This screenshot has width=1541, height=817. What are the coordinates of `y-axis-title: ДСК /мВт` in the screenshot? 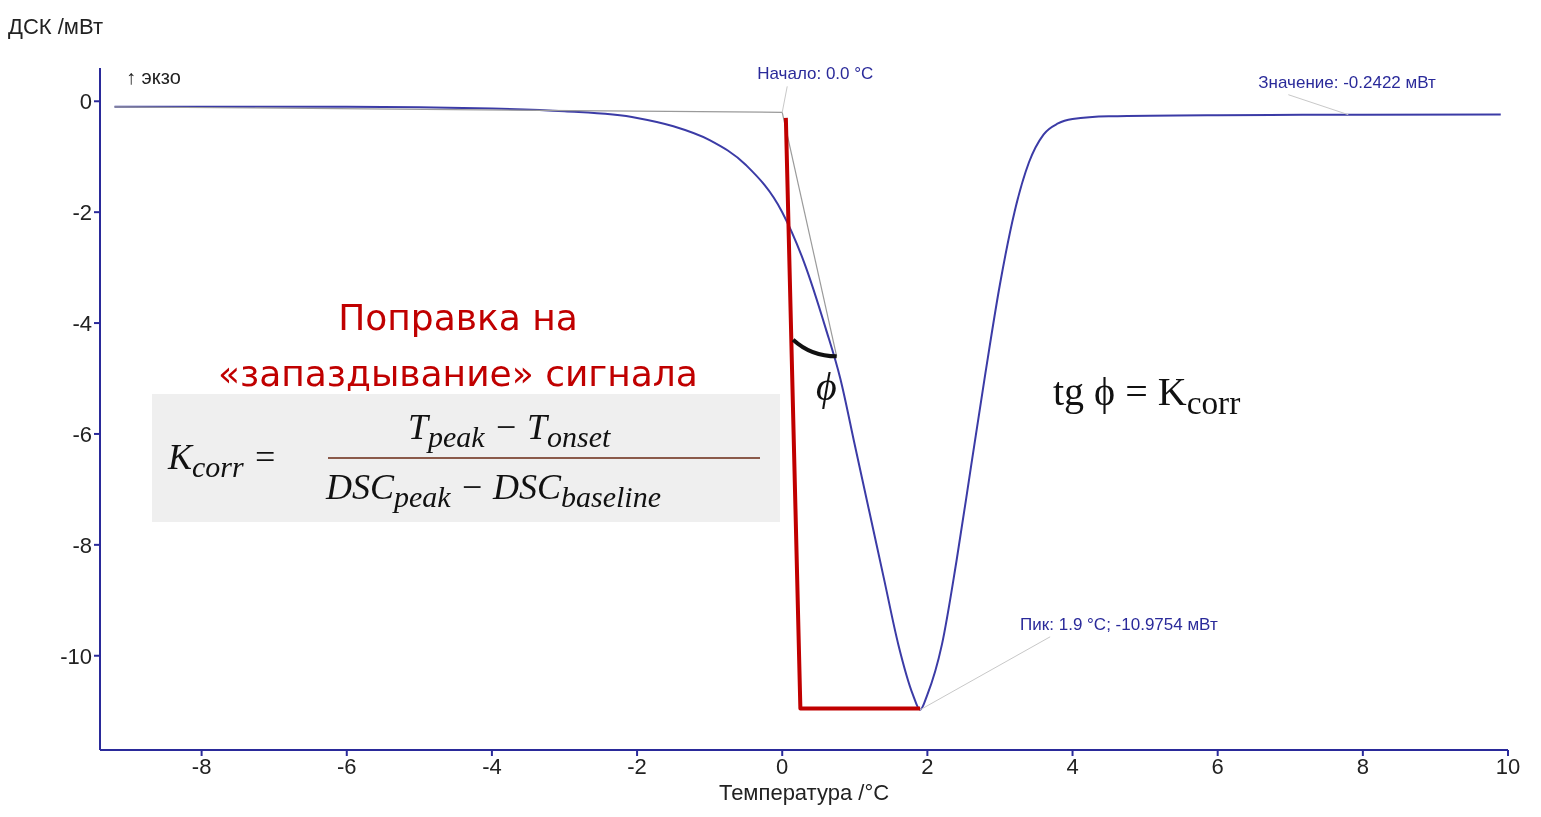 It's located at (55, 27).